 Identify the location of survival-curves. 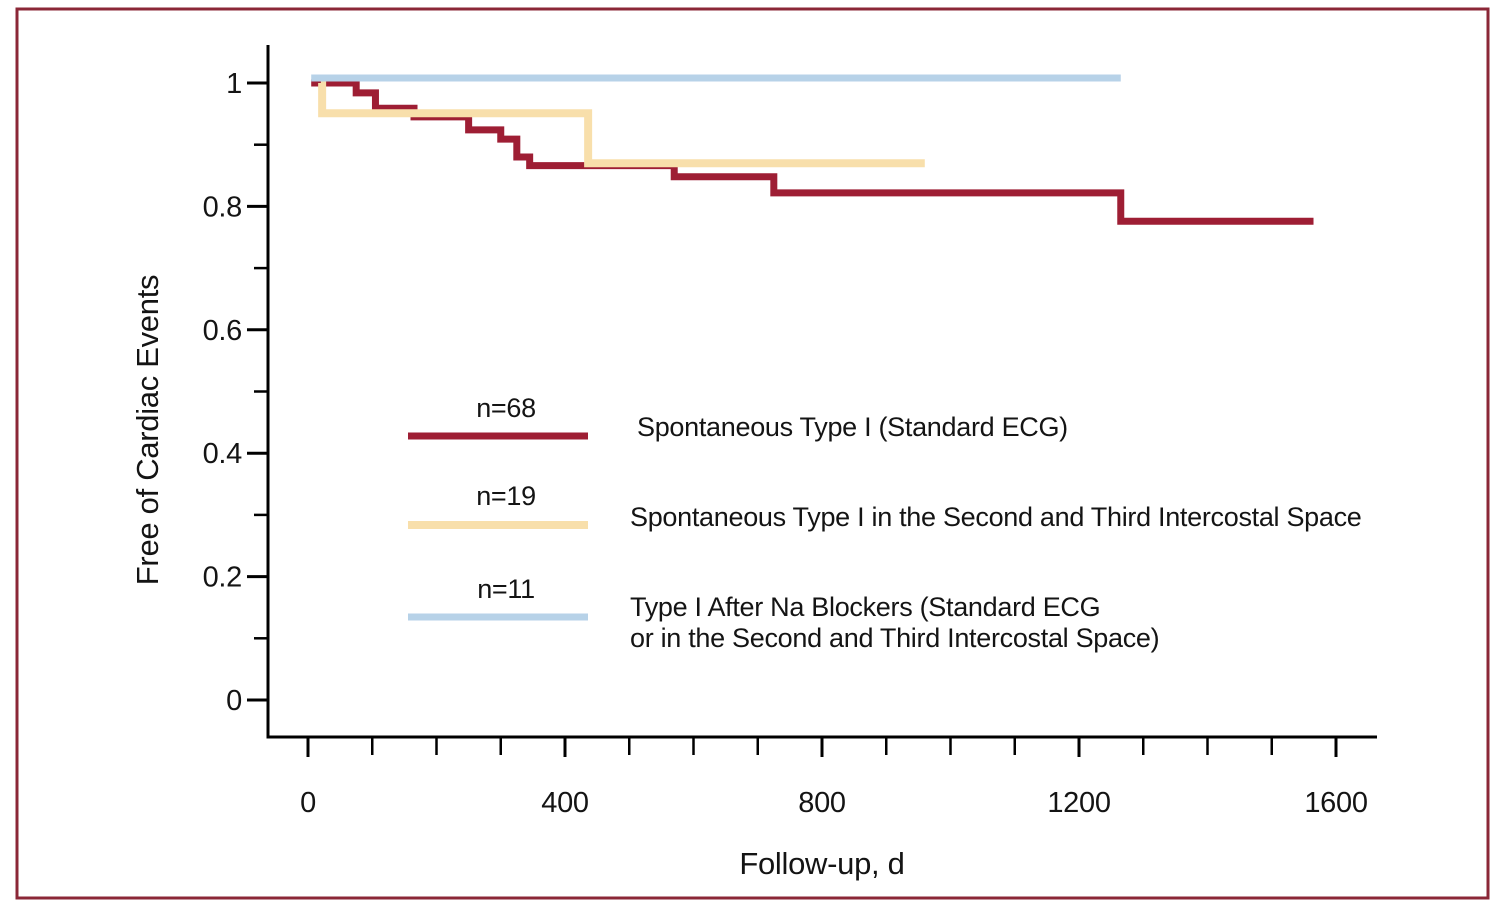
(812, 149).